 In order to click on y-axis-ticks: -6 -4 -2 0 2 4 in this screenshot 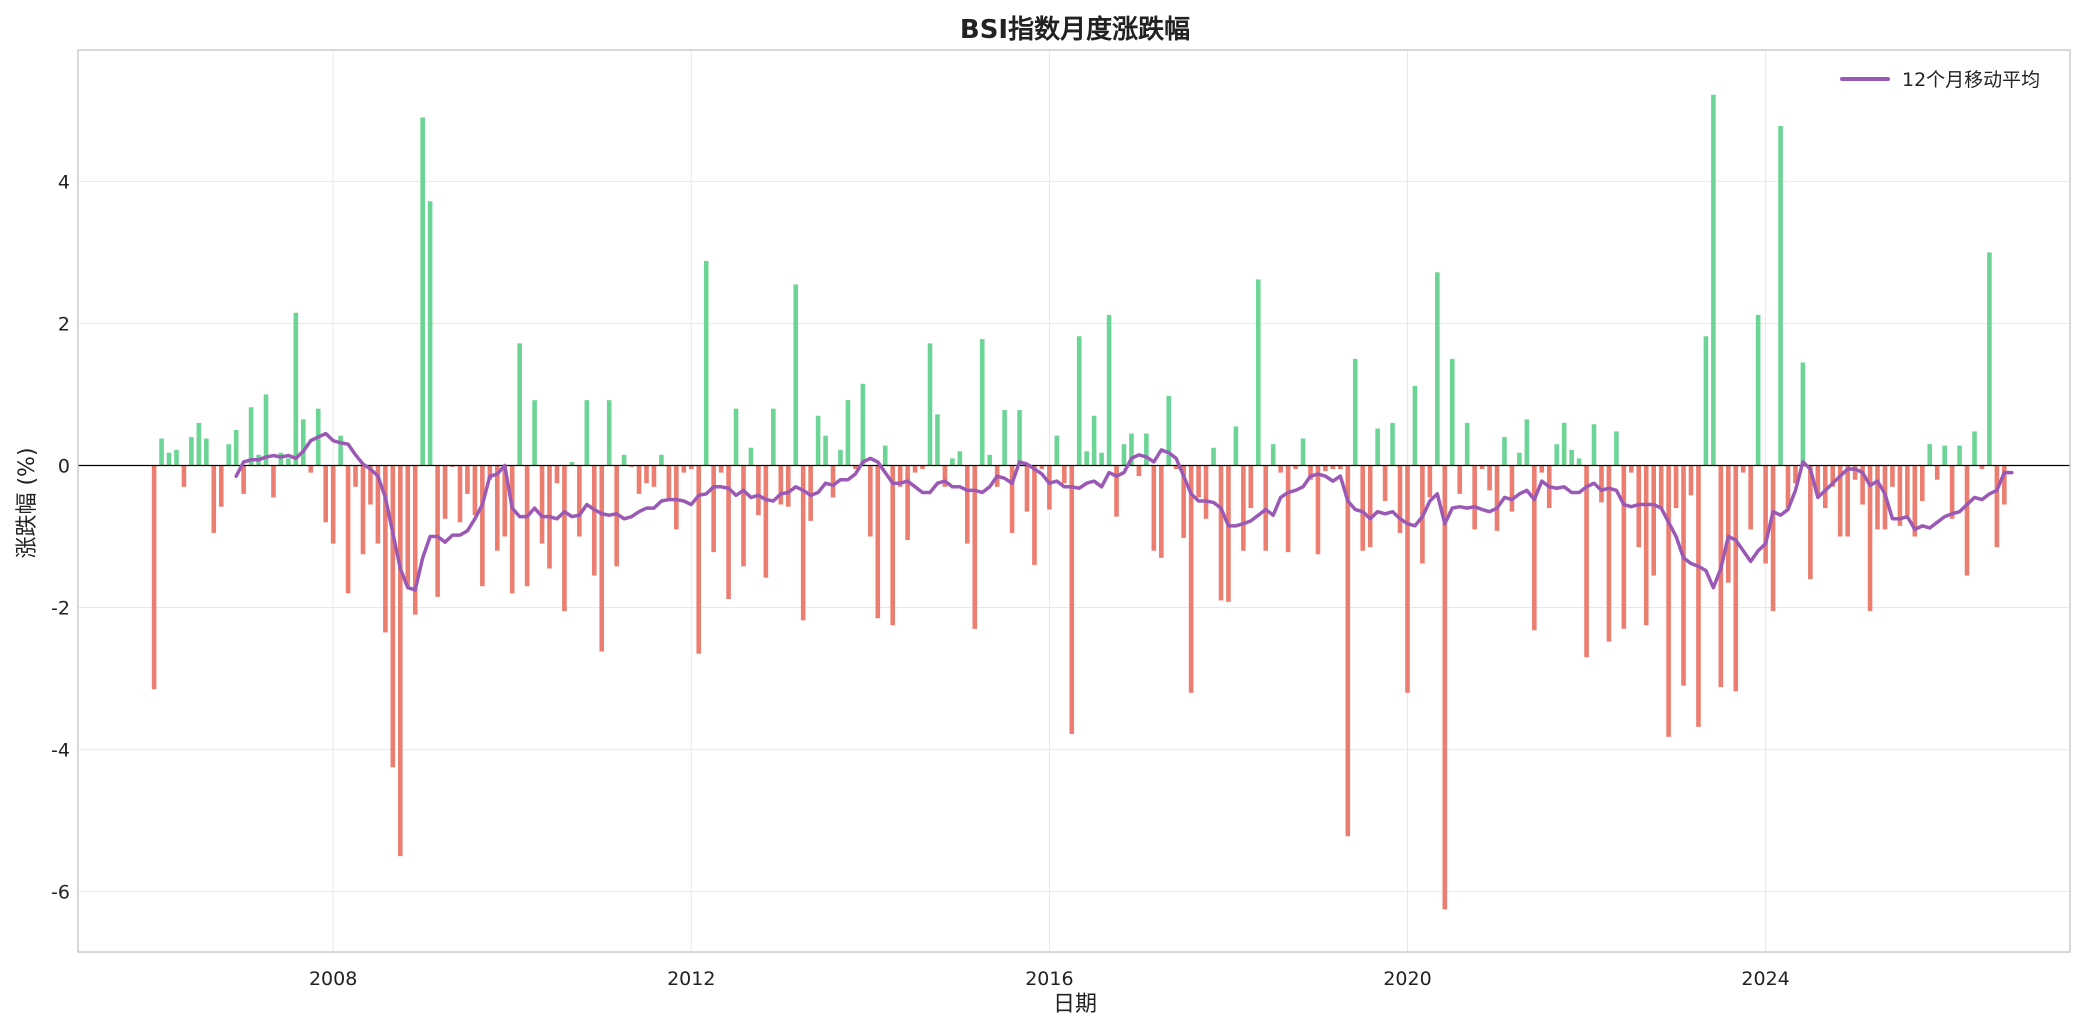, I will do `click(60, 537)`.